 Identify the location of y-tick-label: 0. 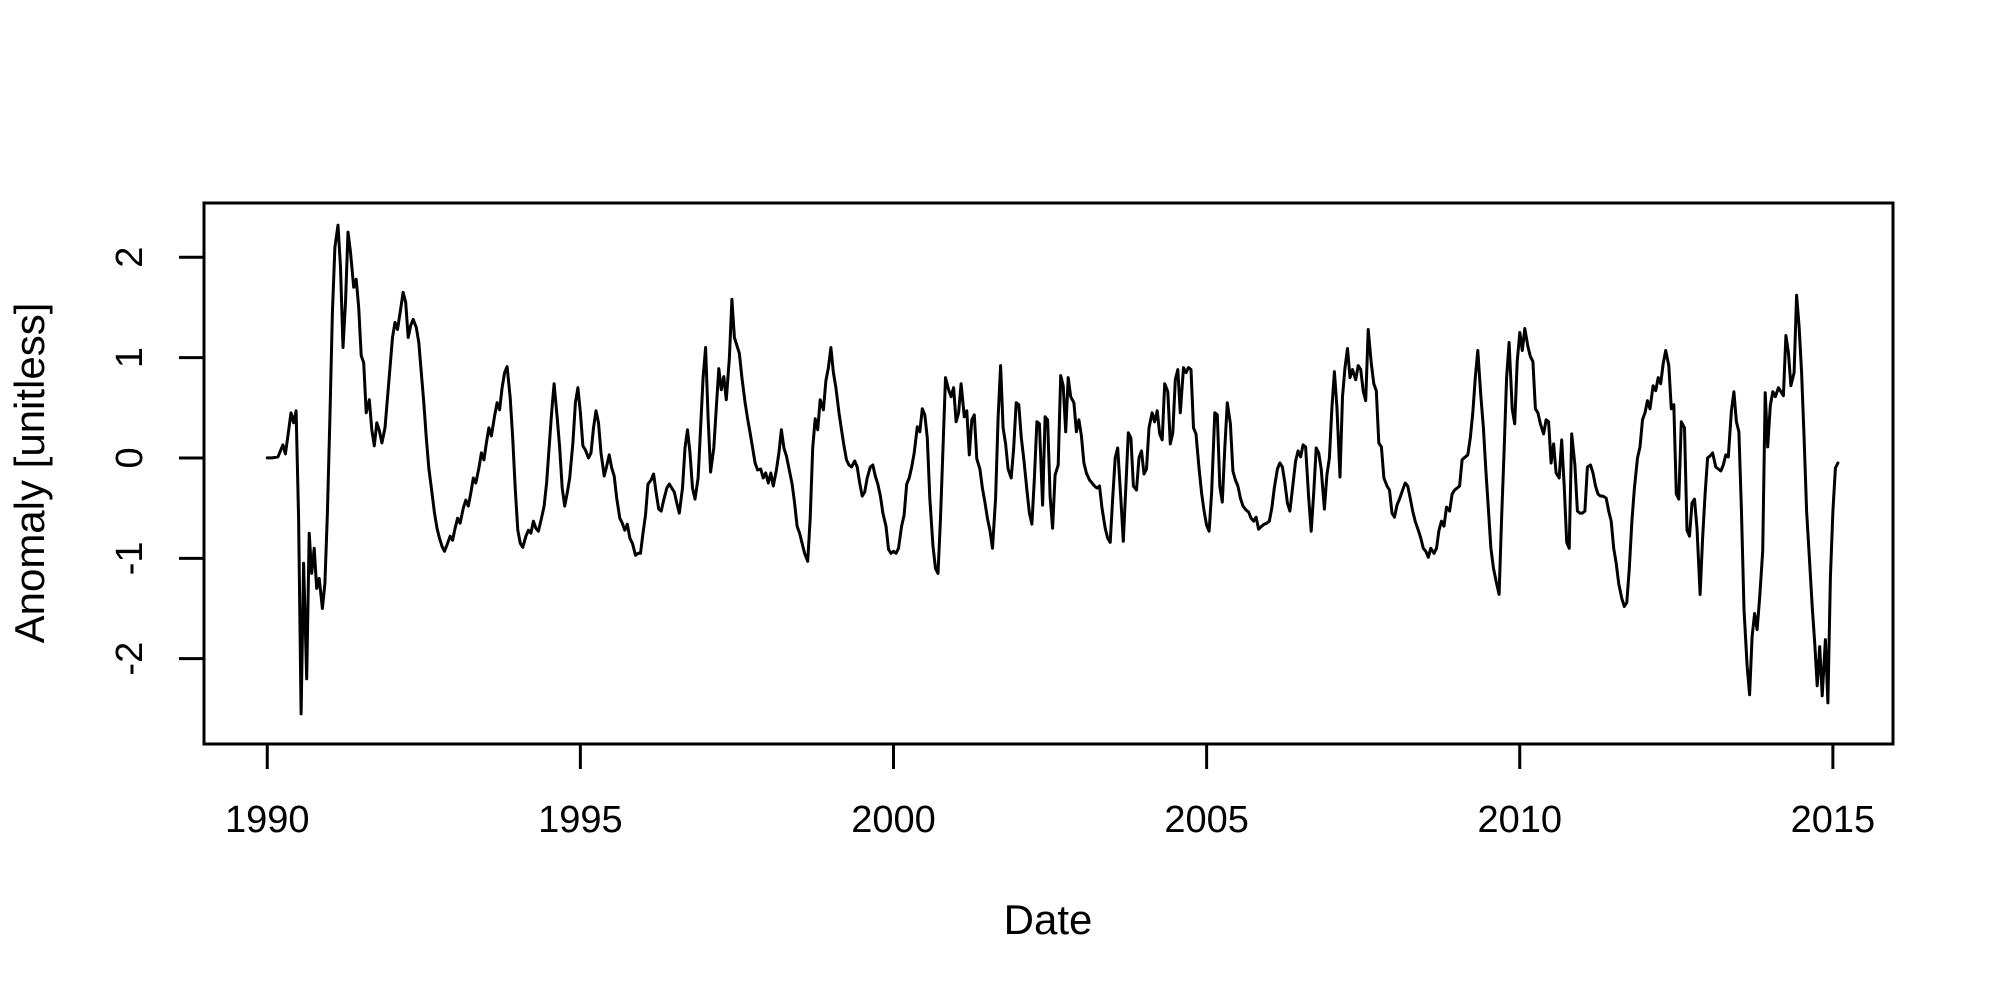
(130, 457).